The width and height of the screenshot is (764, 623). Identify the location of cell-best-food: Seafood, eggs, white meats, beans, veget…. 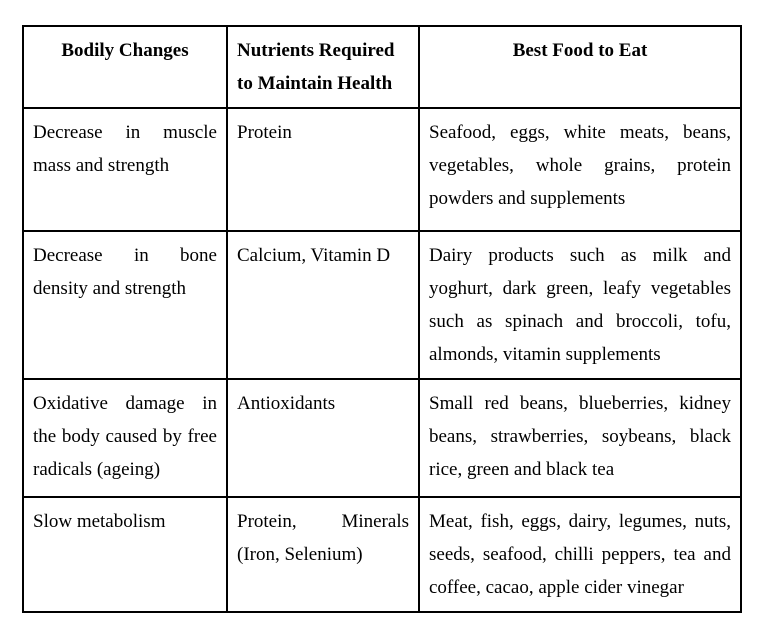
(580, 169).